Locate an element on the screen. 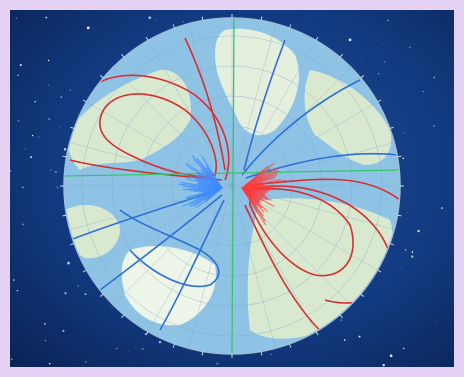  landmass-north-america is located at coordinates (129, 119).